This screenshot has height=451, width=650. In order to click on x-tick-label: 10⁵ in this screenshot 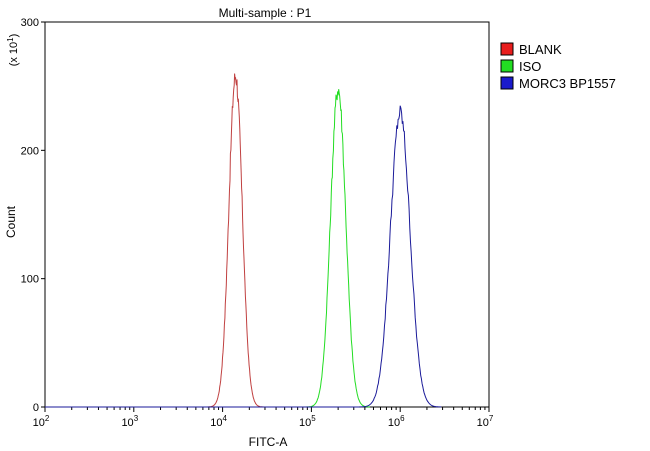, I will do `click(307, 421)`.